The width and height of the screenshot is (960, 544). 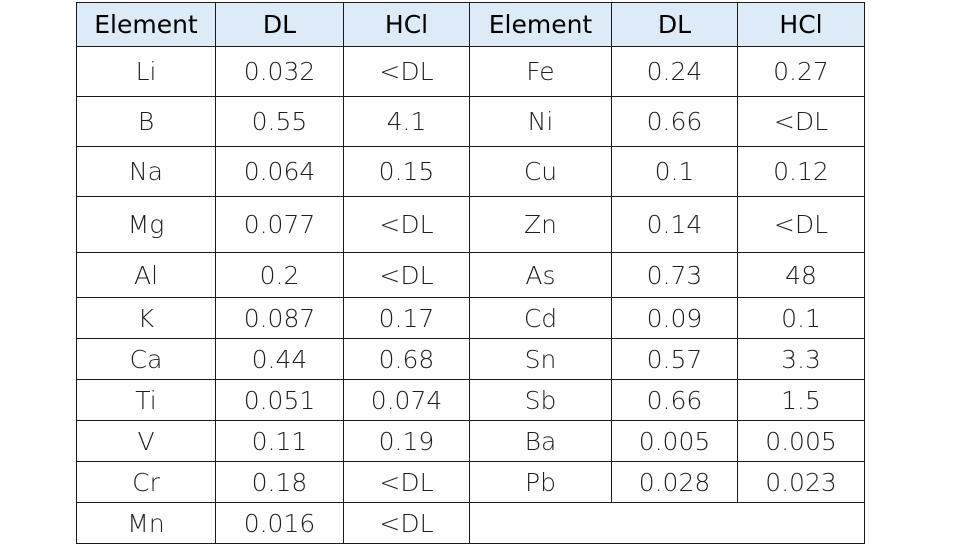 I want to click on cell-element: Al, so click(x=146, y=275).